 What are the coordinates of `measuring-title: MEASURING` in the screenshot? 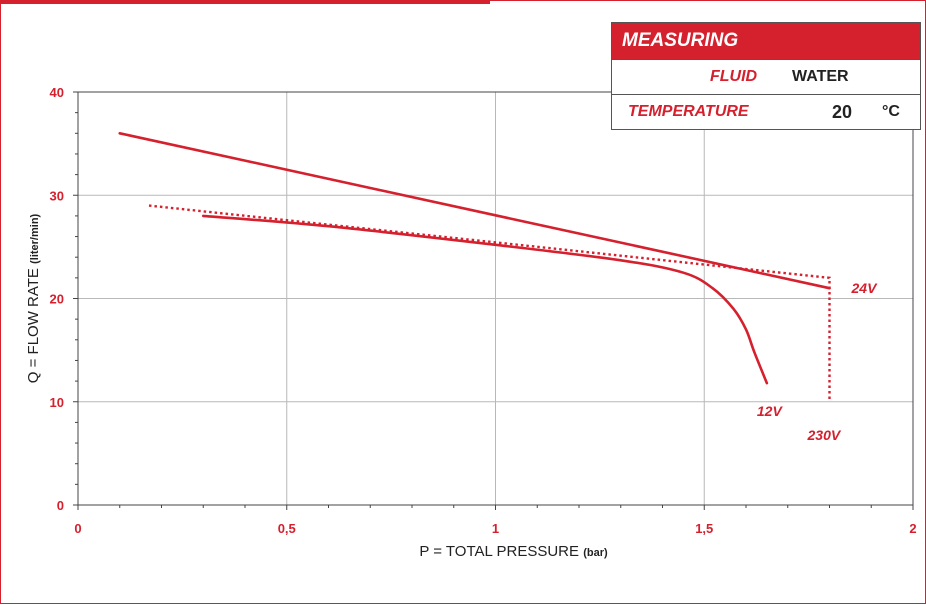 It's located at (766, 41).